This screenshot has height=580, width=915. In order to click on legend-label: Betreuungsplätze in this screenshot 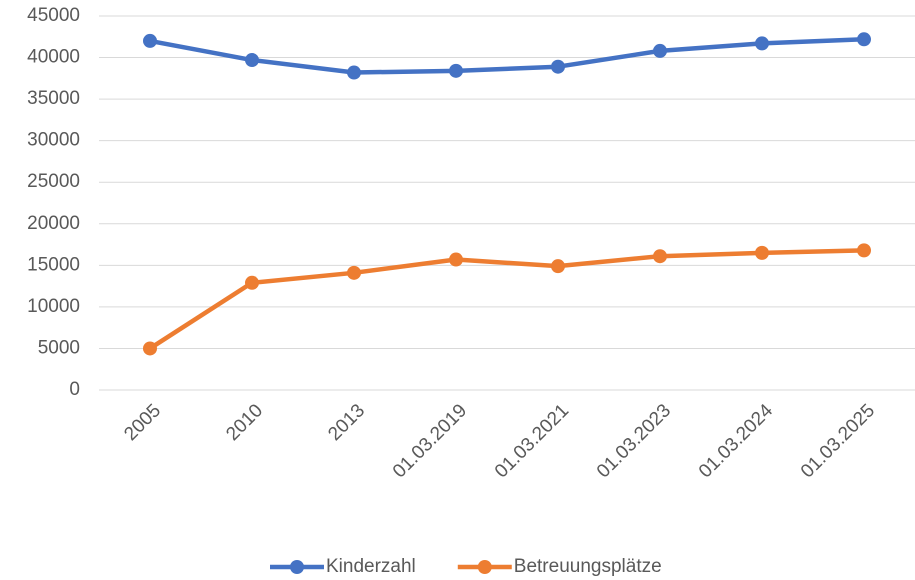, I will do `click(588, 566)`.